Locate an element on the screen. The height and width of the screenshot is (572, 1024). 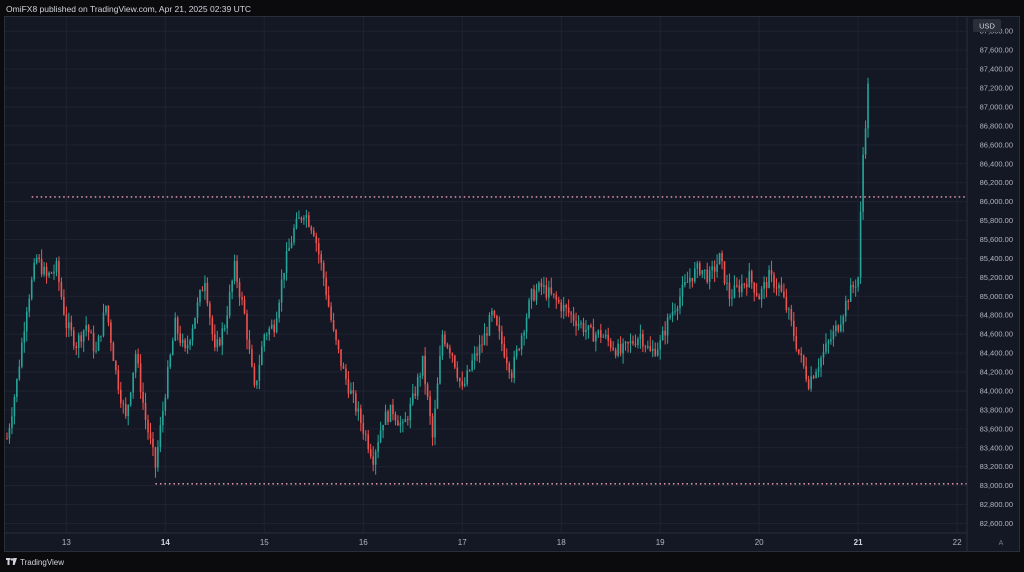
currency-label: USD is located at coordinates (987, 26).